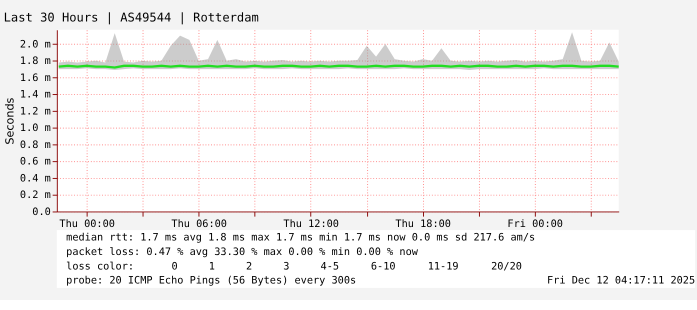  What do you see at coordinates (330, 266) in the screenshot?
I see `text: 4-5` at bounding box center [330, 266].